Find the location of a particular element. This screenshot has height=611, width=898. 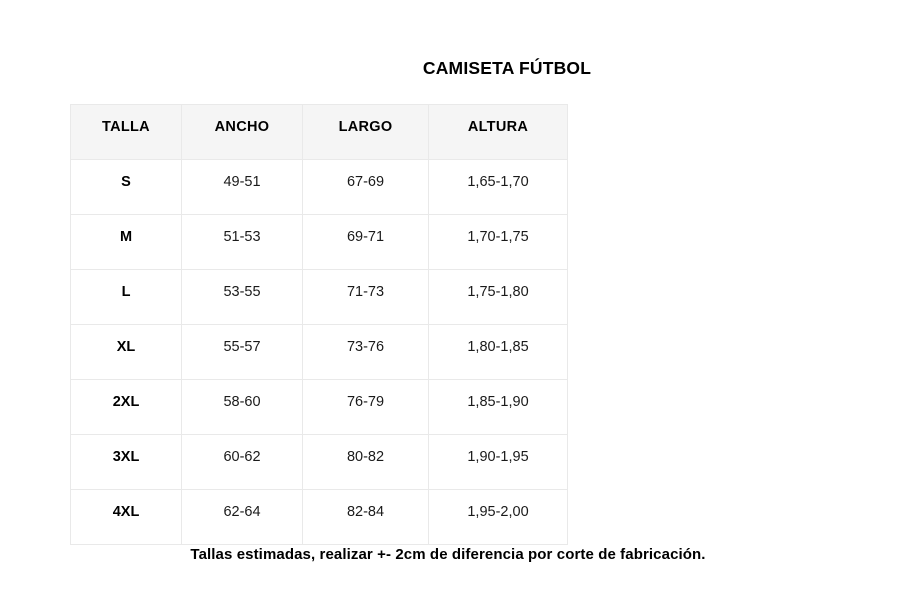

cell-ancho: 60-62 is located at coordinates (242, 462).